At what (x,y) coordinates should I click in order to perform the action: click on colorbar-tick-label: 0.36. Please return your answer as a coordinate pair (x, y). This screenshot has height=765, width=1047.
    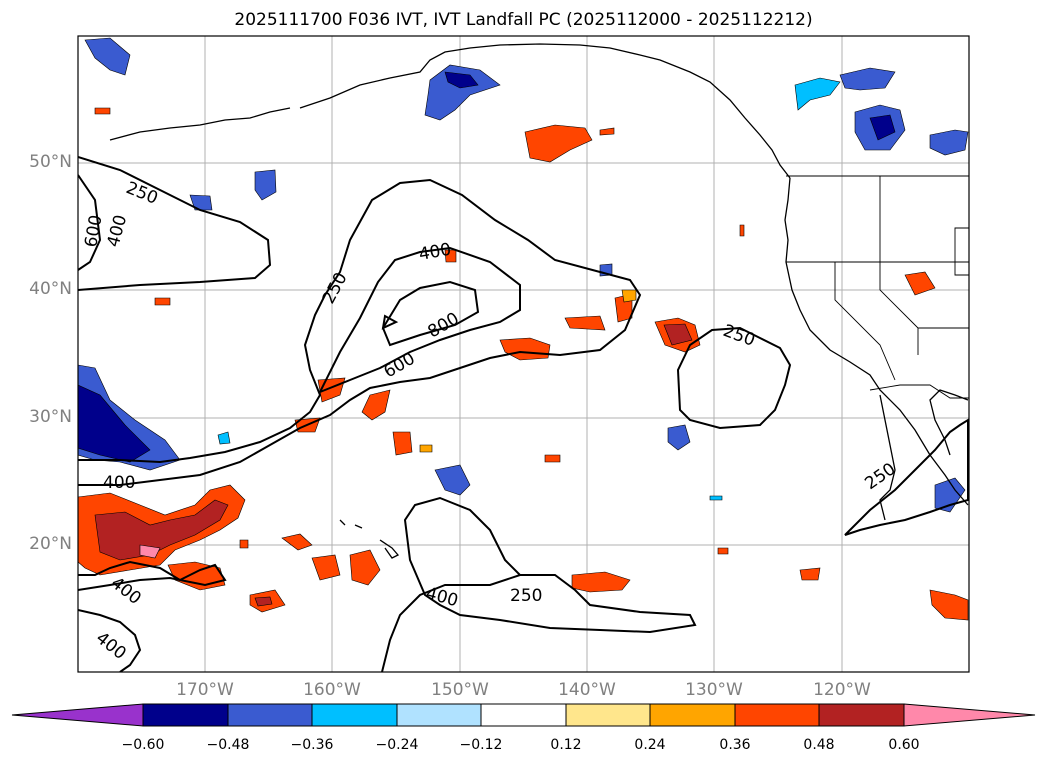
    Looking at the image, I should click on (735, 745).